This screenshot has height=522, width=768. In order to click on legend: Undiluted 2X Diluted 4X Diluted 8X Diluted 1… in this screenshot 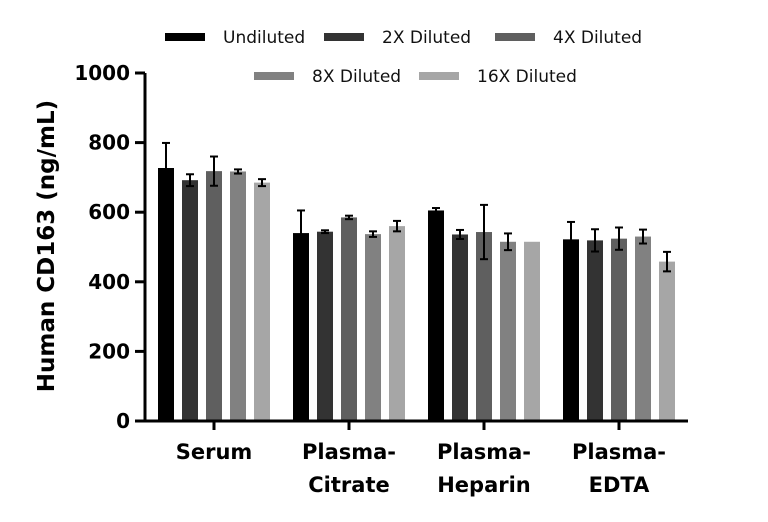, I will do `click(403, 57)`.